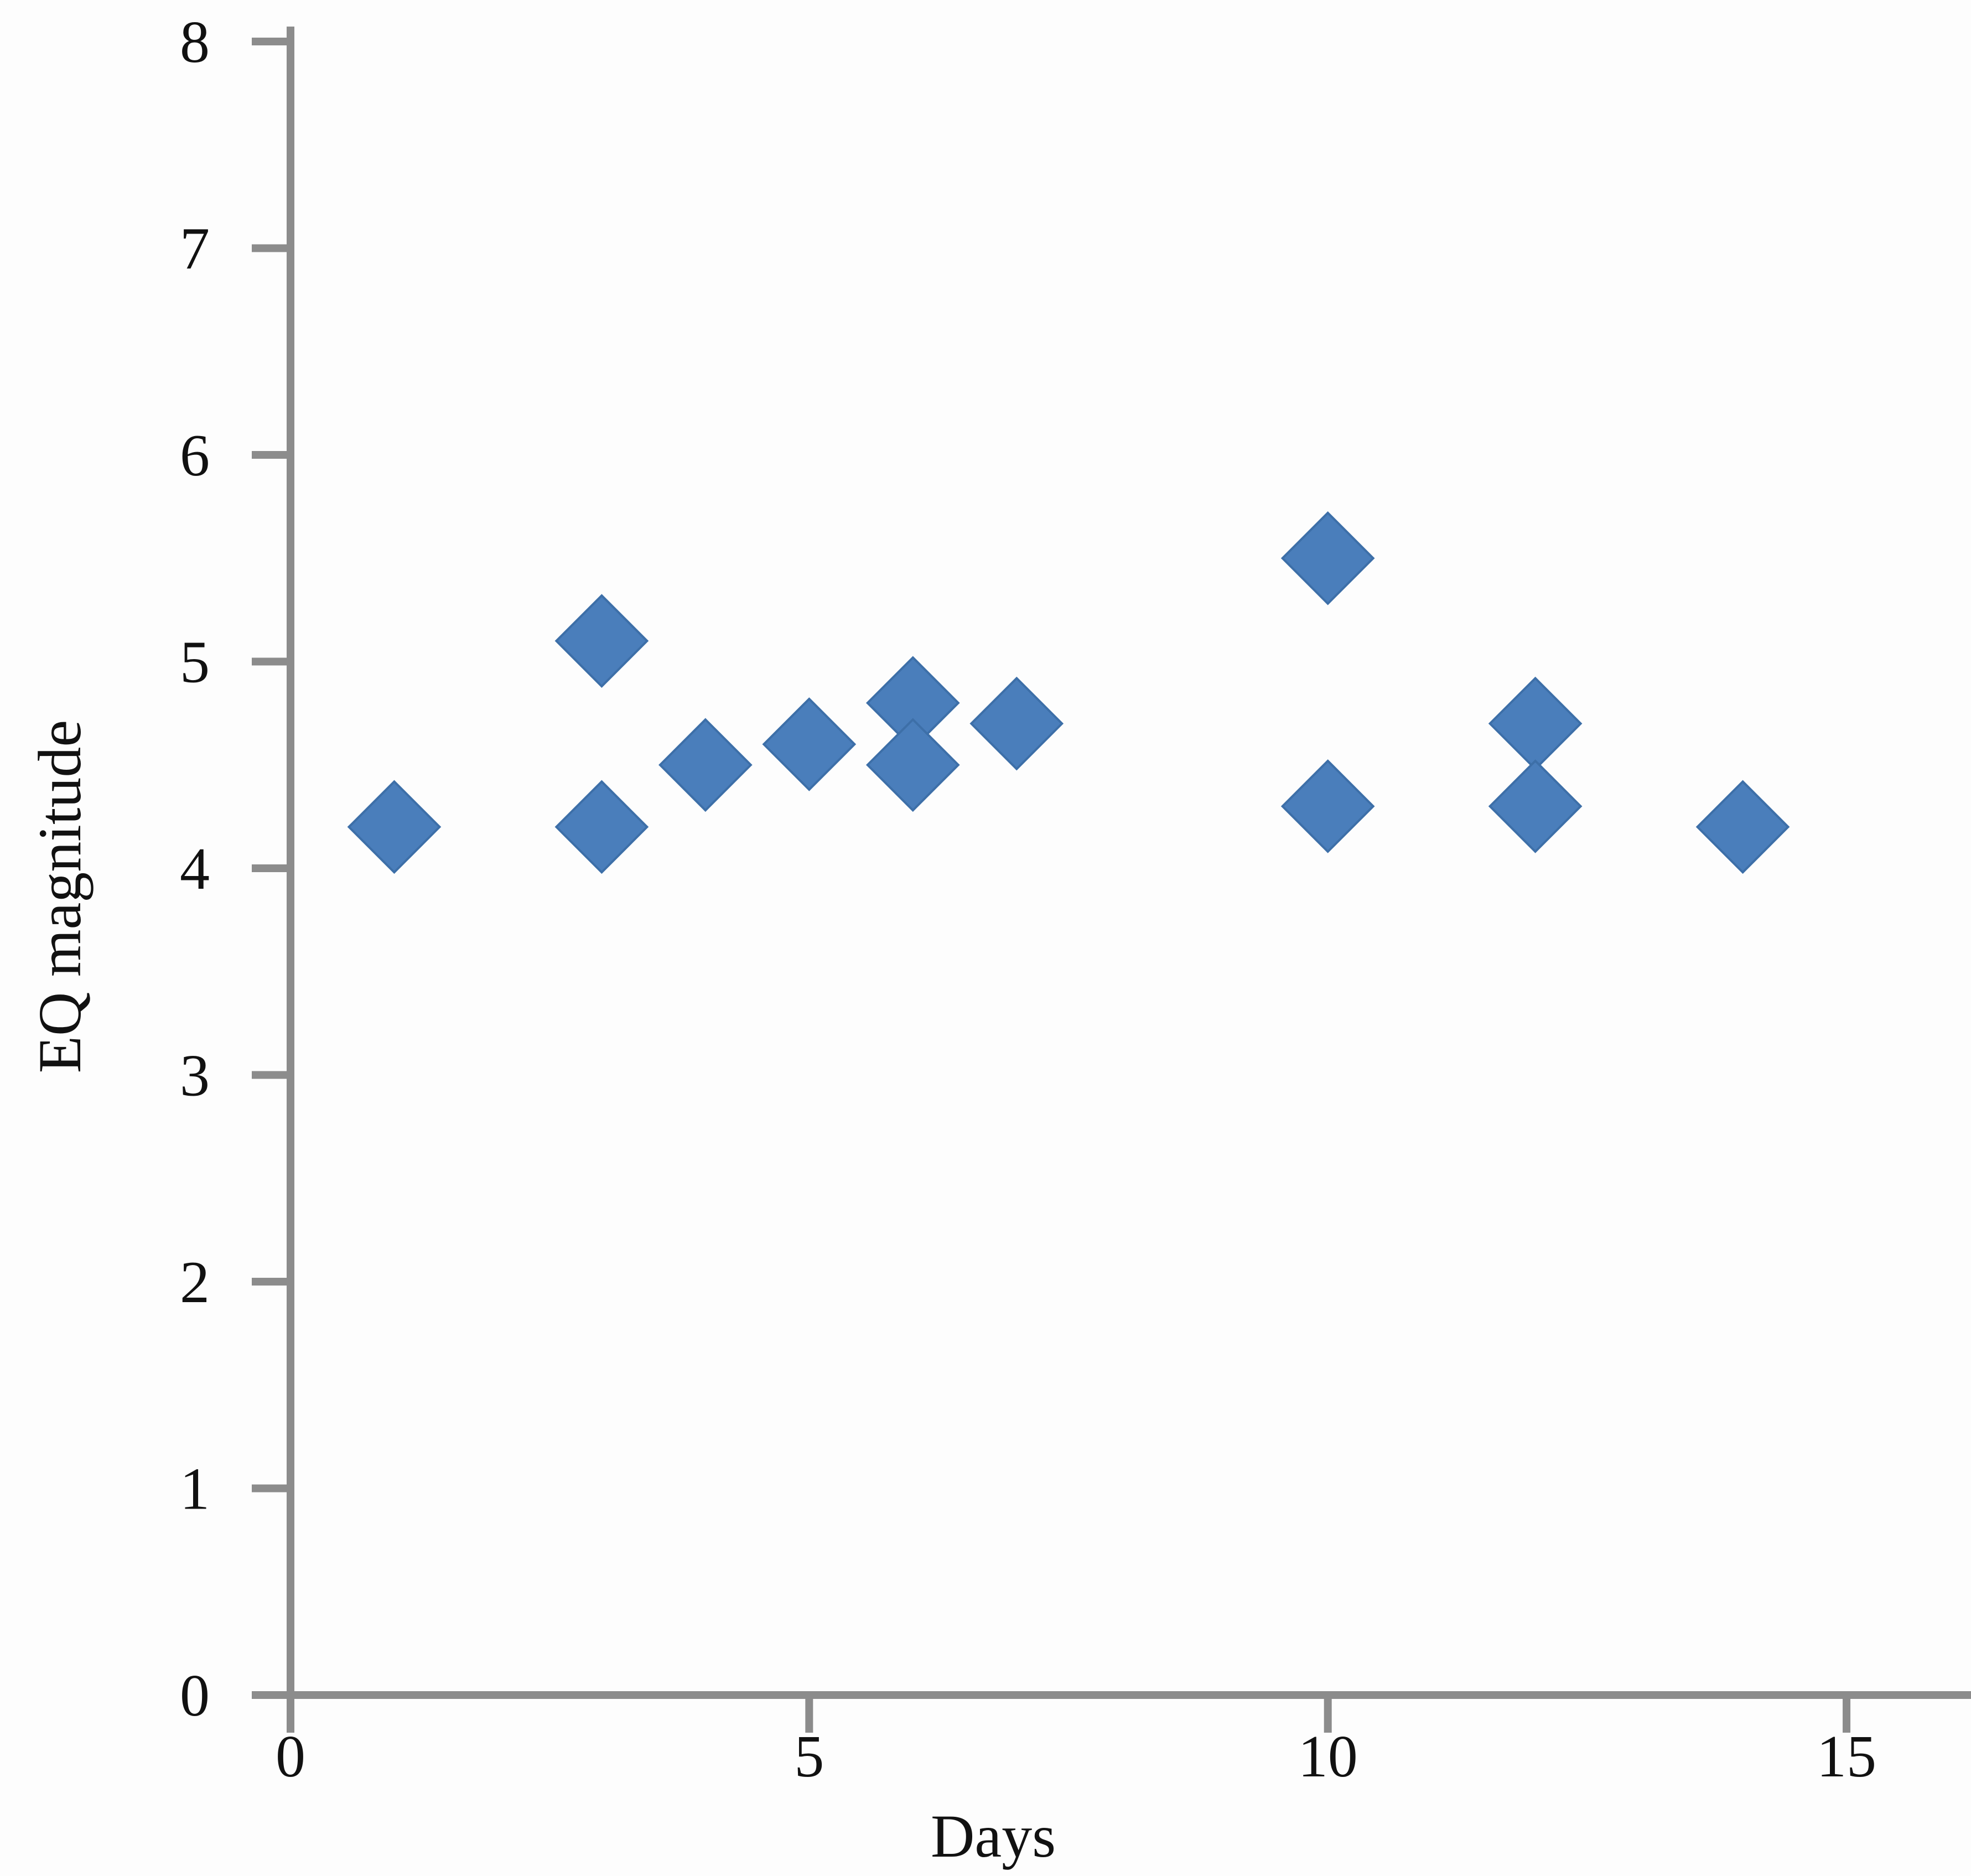 This screenshot has height=1876, width=1971. Describe the element at coordinates (195, 869) in the screenshot. I see `y-tick-label: 4` at that location.